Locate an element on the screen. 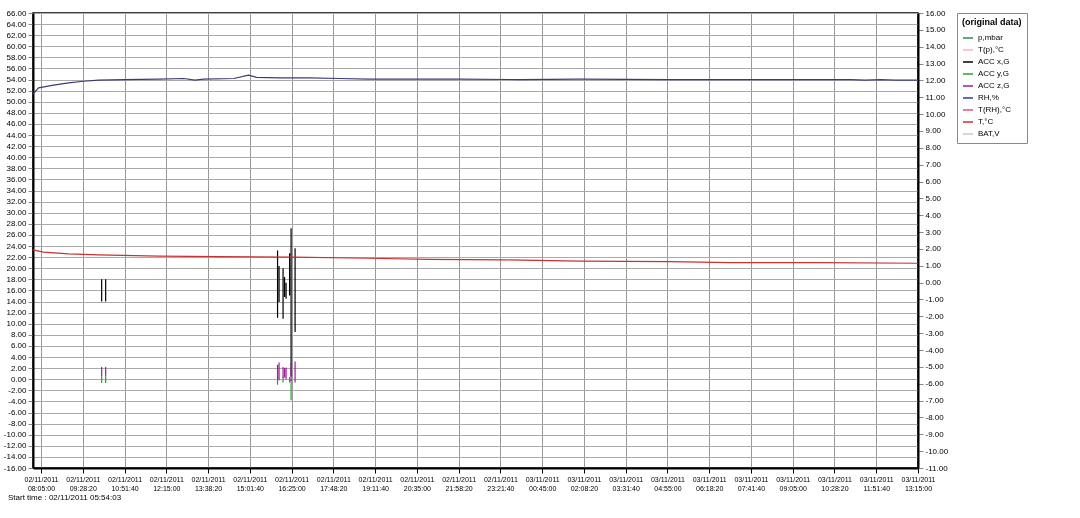 Image resolution: width=1080 pixels, height=518 pixels. y-tick-label: 52.00 is located at coordinates (17, 91).